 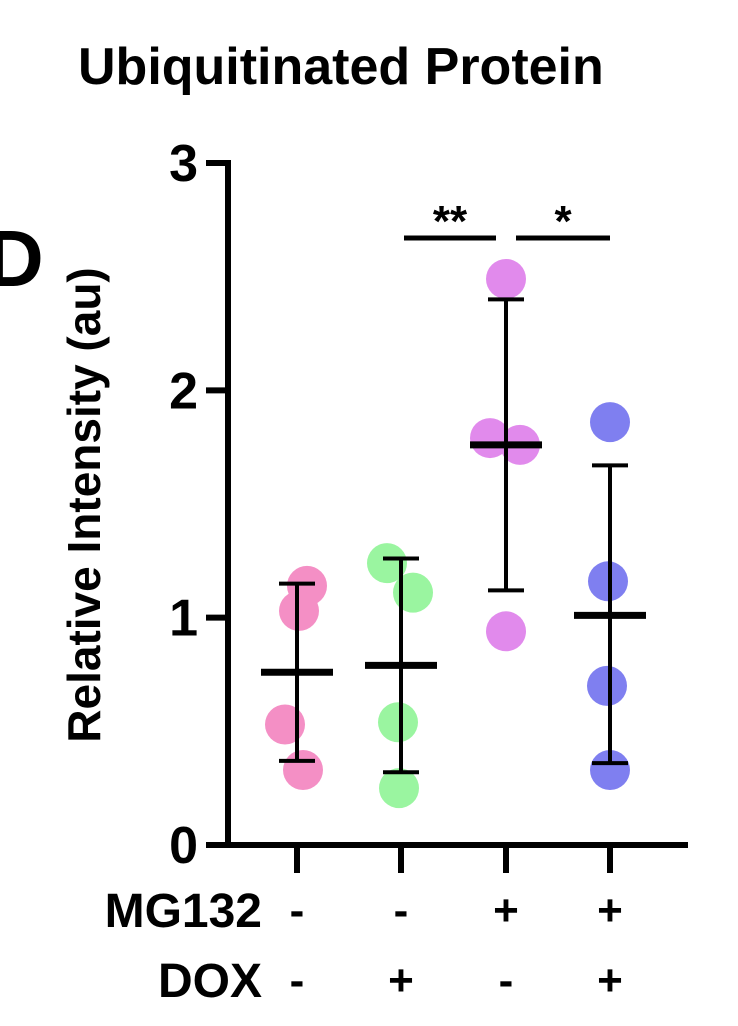 What do you see at coordinates (341, 67) in the screenshot?
I see `chart-title: Ubiquitinated Protein` at bounding box center [341, 67].